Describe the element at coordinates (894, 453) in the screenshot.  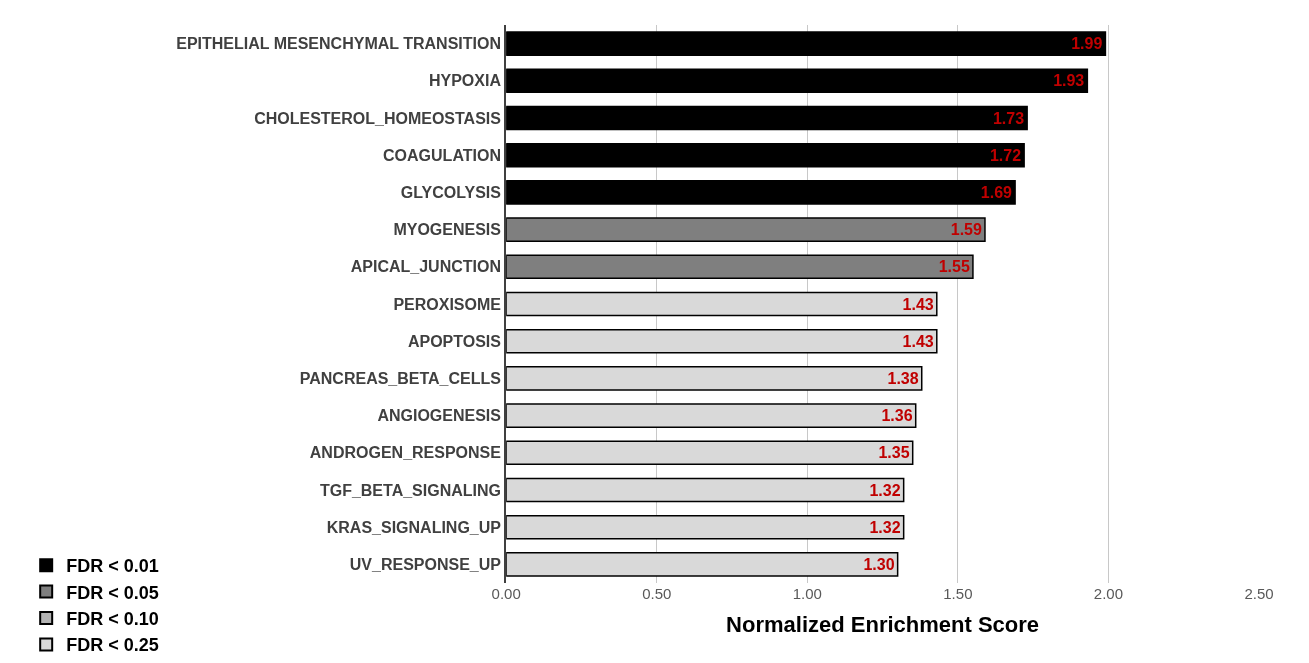
I see `data-label: 1.35` at that location.